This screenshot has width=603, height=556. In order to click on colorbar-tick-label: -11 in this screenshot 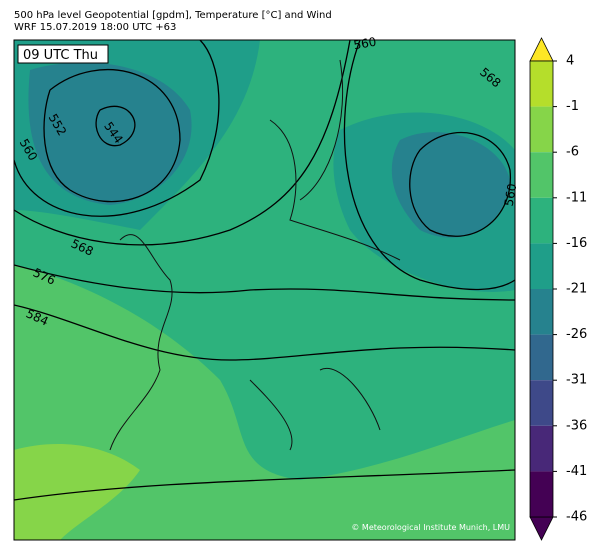, I will do `click(576, 197)`.